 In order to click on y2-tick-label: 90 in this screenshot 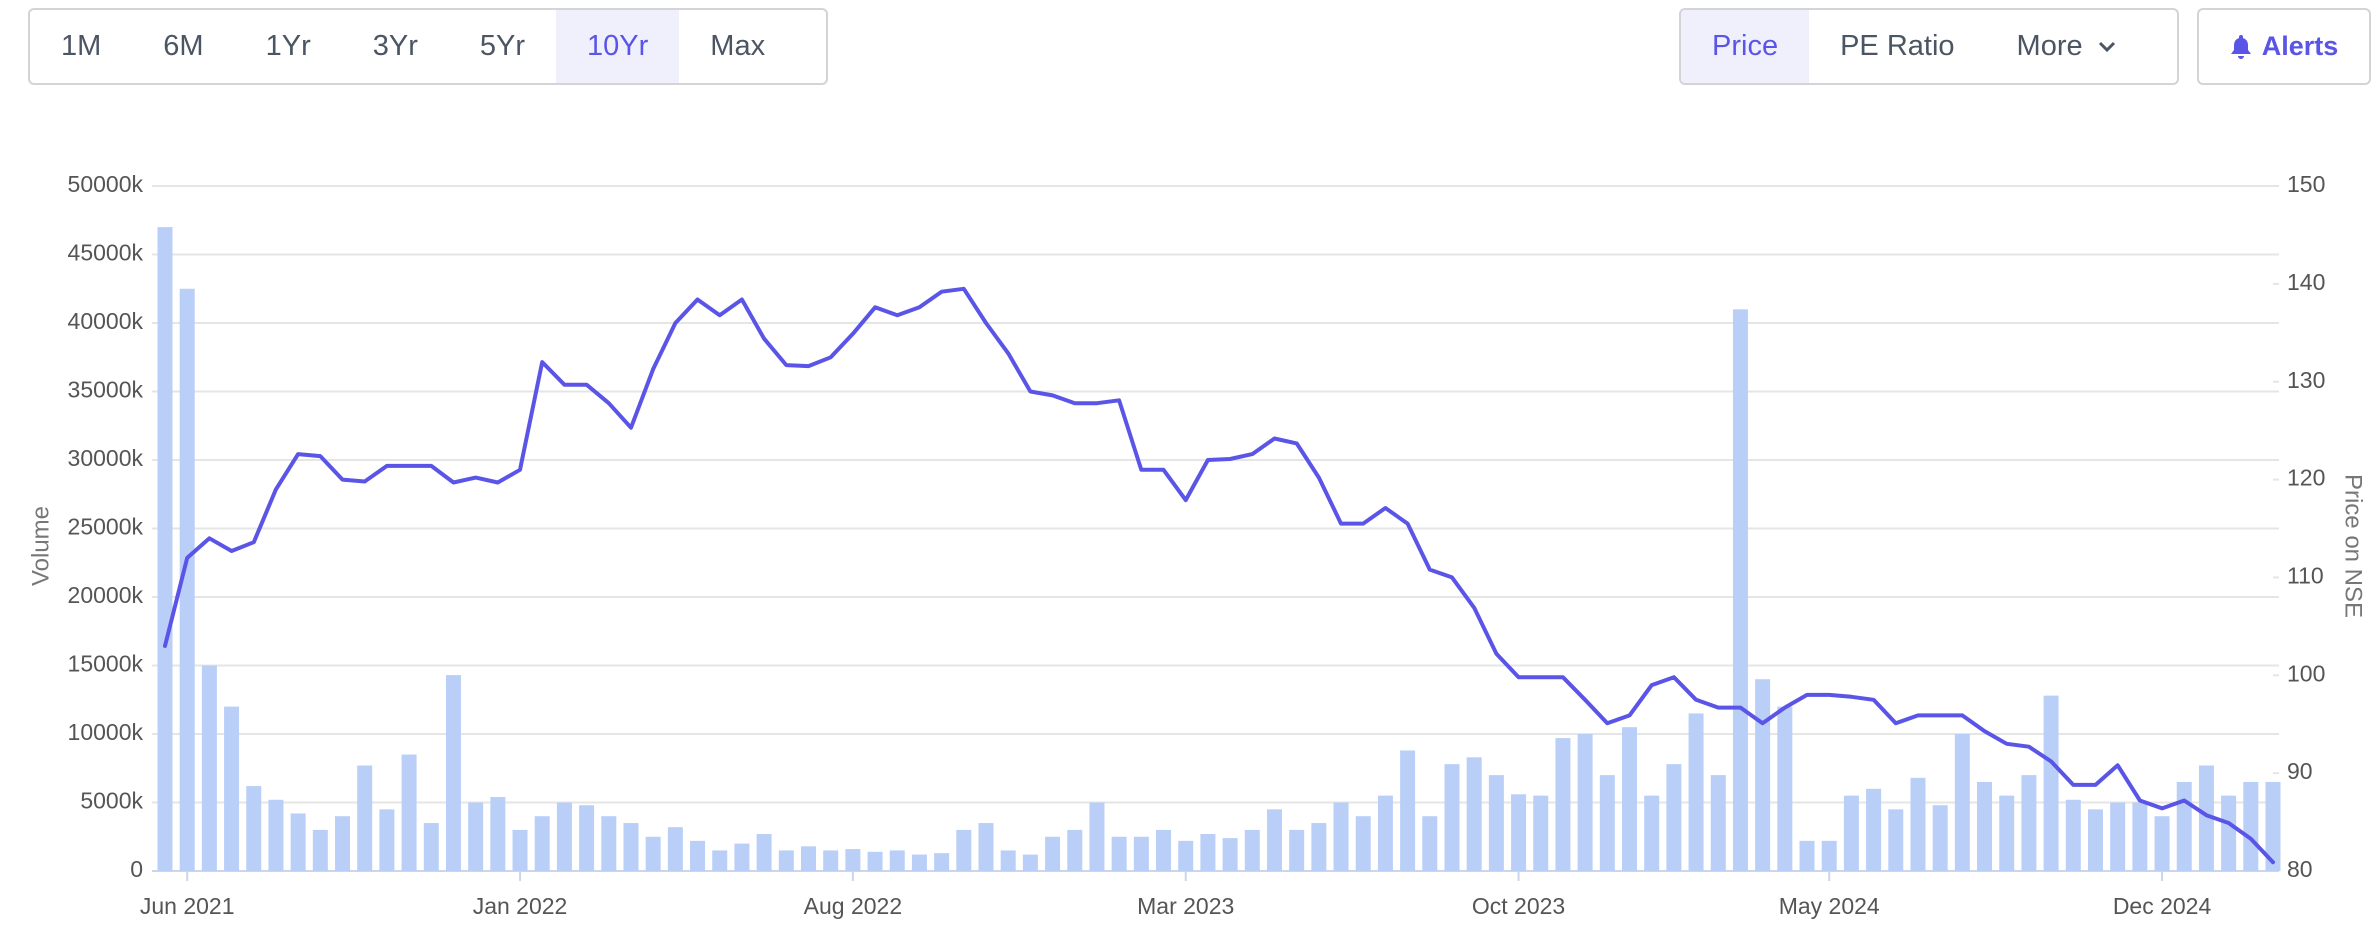, I will do `click(2300, 771)`.